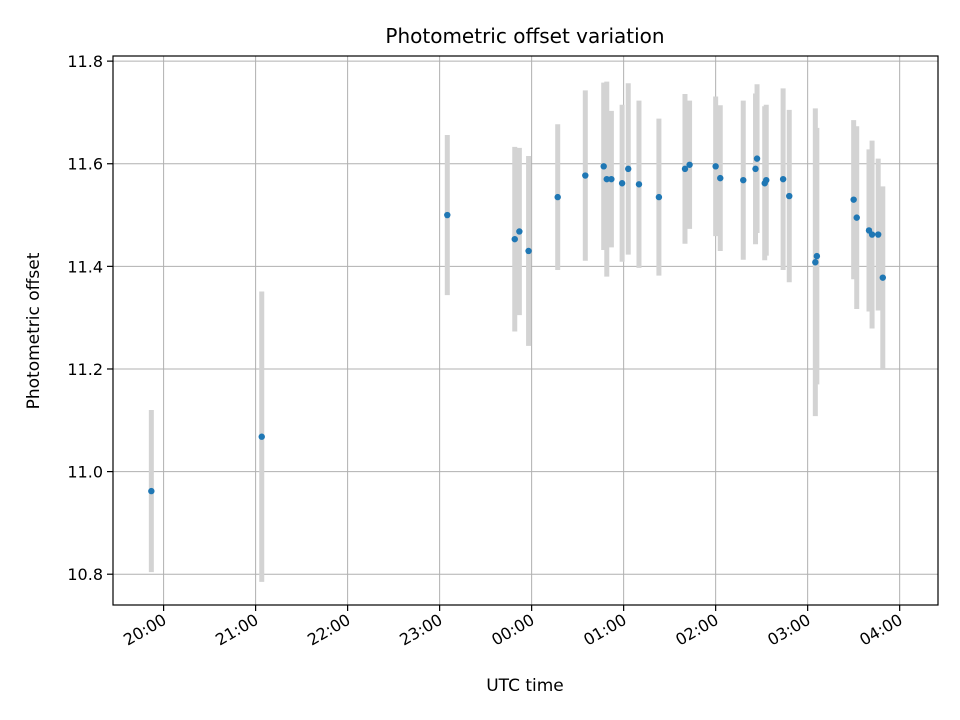 The height and width of the screenshot is (720, 960). What do you see at coordinates (328, 630) in the screenshot?
I see `x-tick-label: 22:00` at bounding box center [328, 630].